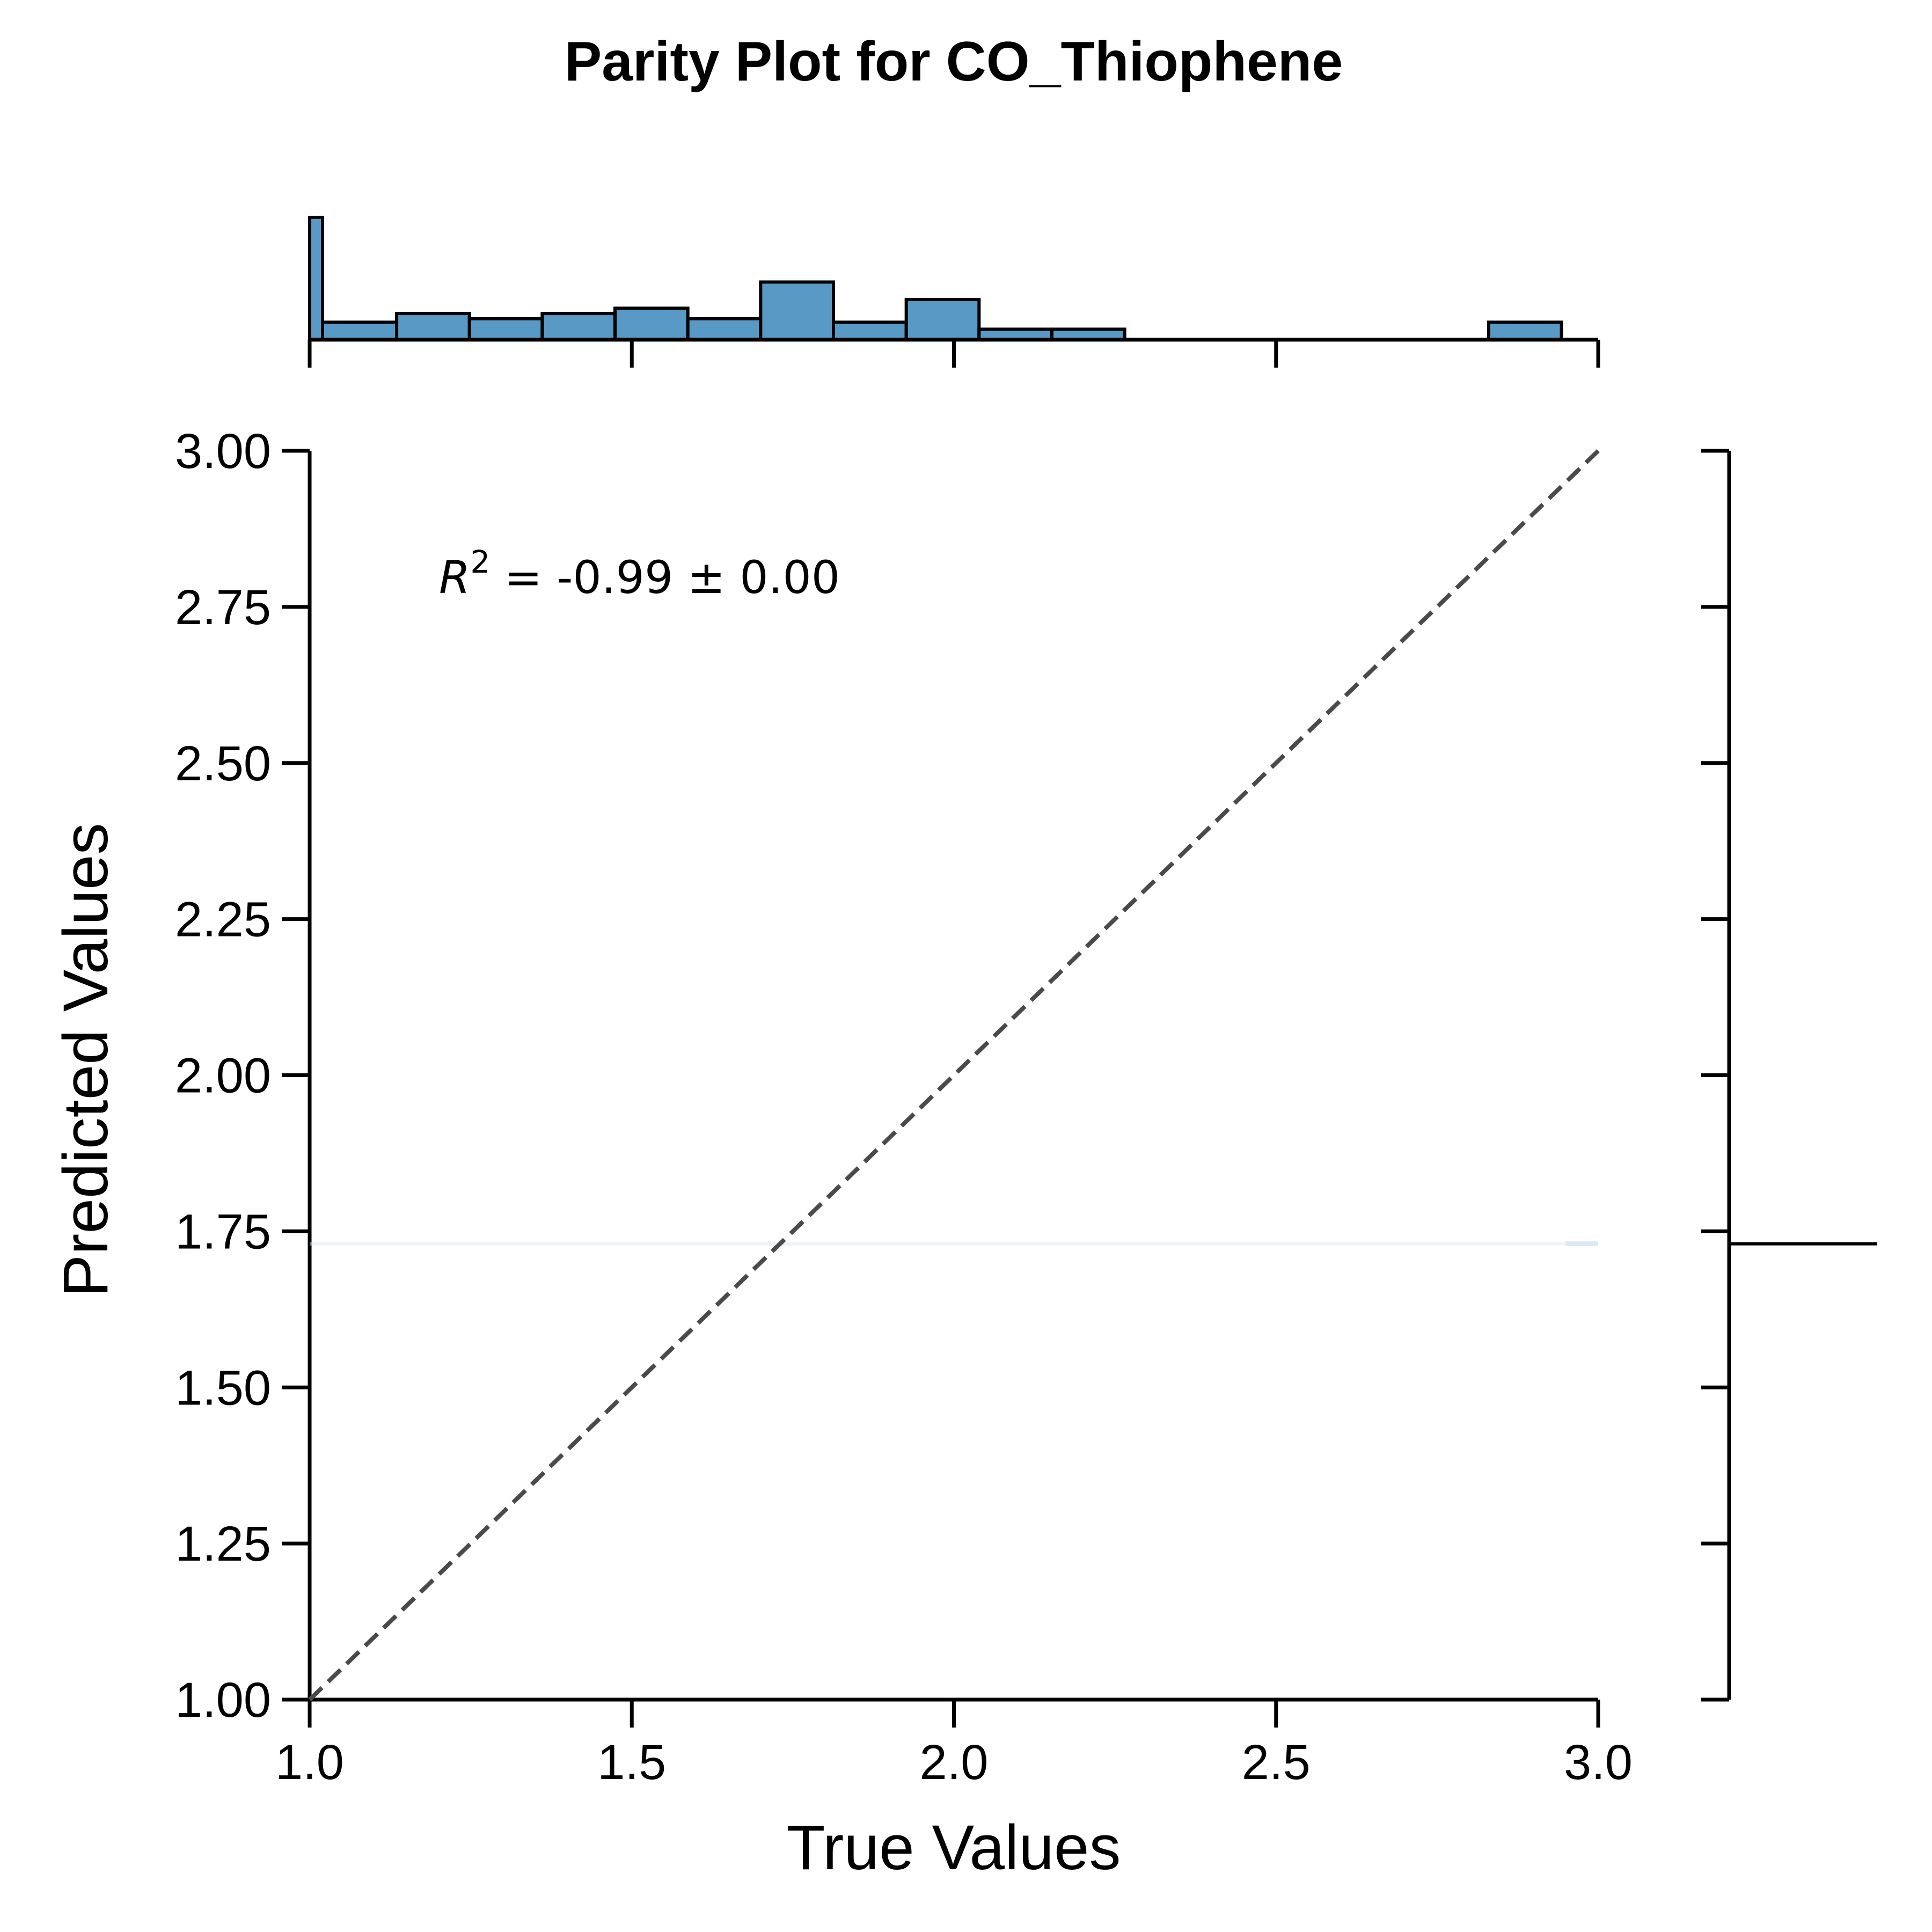 This screenshot has width=1932, height=1932. What do you see at coordinates (223, 607) in the screenshot?
I see `y-tick-label: 2.75` at bounding box center [223, 607].